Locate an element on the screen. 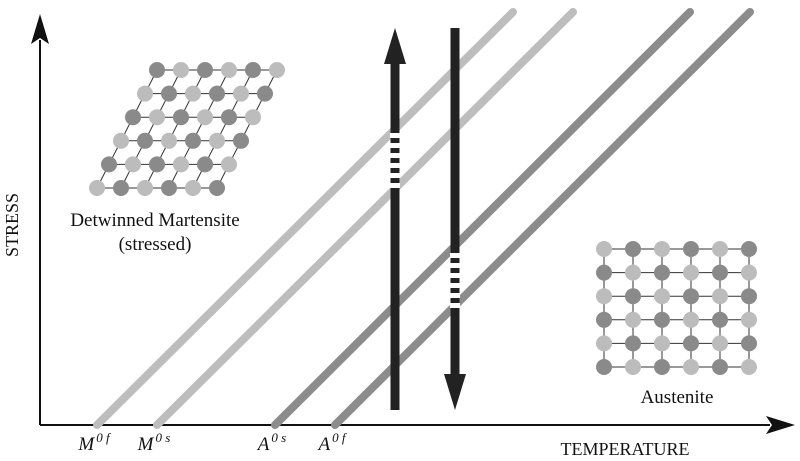  y-arrow is located at coordinates (40, 29).